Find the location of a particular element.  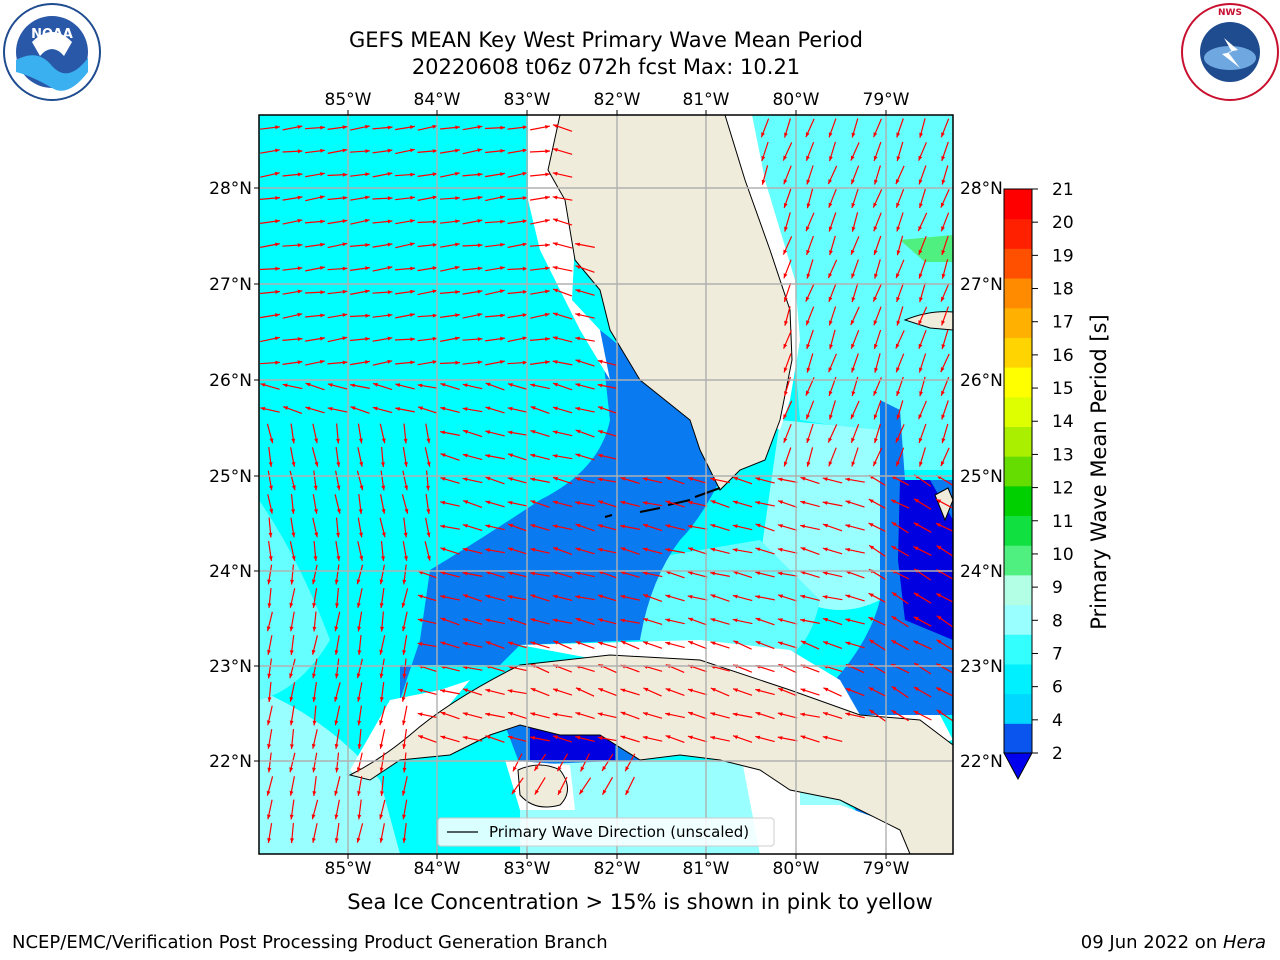

land-cuba is located at coordinates (650, 754).